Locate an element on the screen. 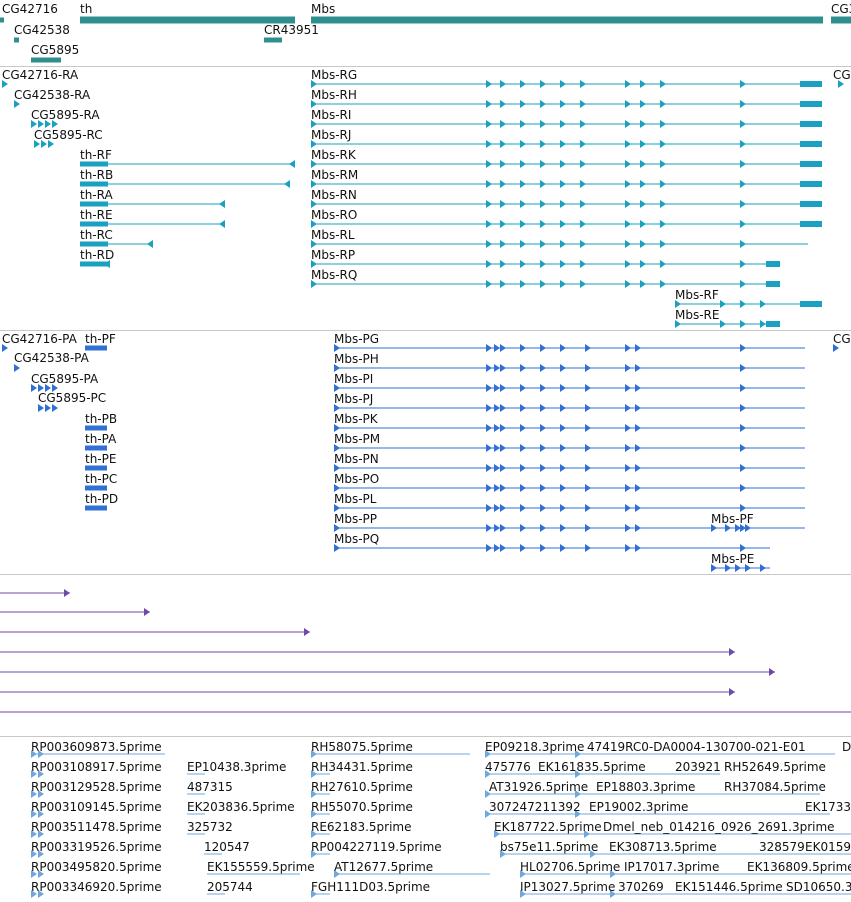 This screenshot has width=851, height=902. transcript-label: Mbs-RI is located at coordinates (331, 115).